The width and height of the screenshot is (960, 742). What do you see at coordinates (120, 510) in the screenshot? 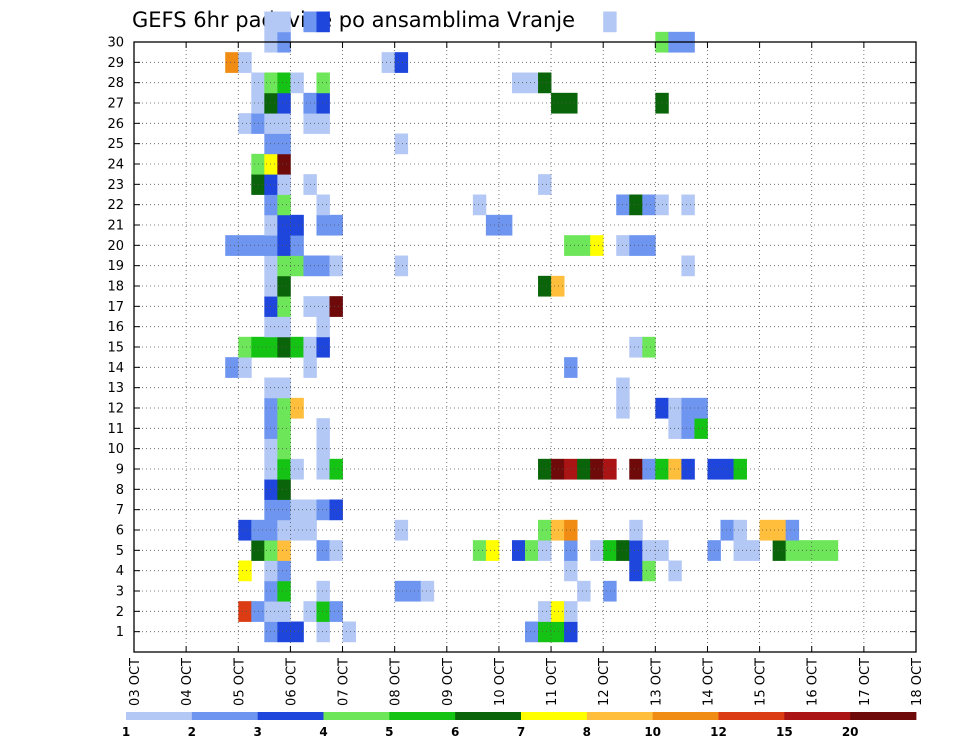
I see `y-tick-label: 7` at bounding box center [120, 510].